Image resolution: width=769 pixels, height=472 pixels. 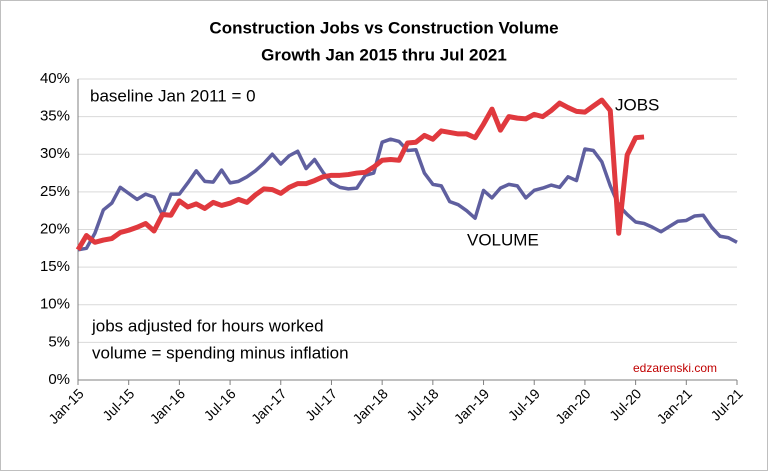 What do you see at coordinates (59, 379) in the screenshot?
I see `y-tick-label: 0%` at bounding box center [59, 379].